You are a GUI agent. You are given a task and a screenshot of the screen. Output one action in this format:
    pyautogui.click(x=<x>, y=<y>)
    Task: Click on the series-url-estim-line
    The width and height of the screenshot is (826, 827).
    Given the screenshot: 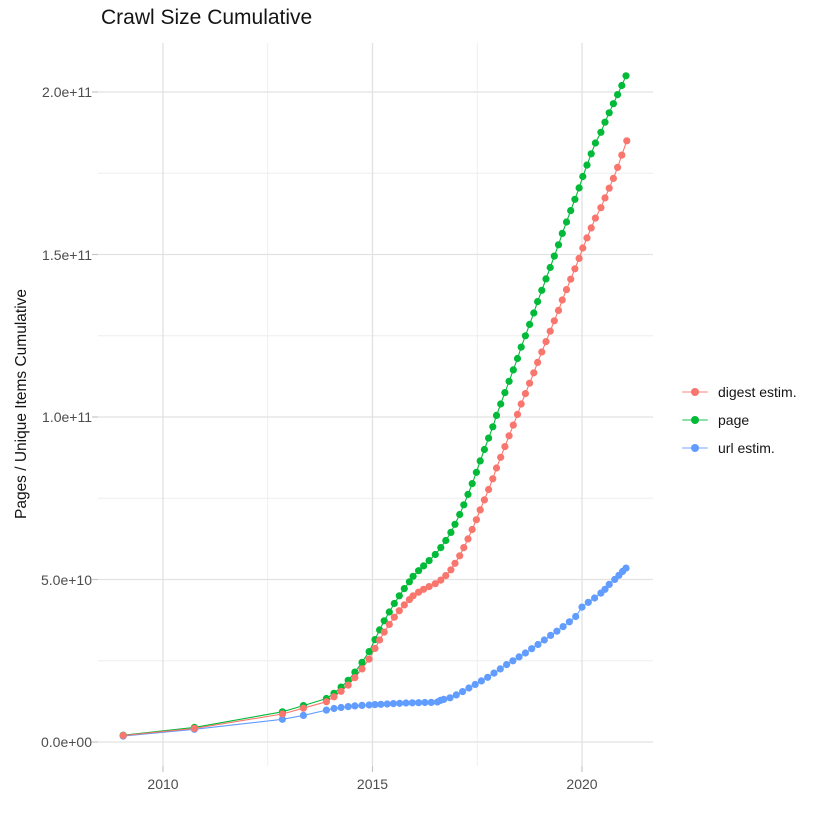 What is the action you would take?
    pyautogui.click(x=375, y=652)
    